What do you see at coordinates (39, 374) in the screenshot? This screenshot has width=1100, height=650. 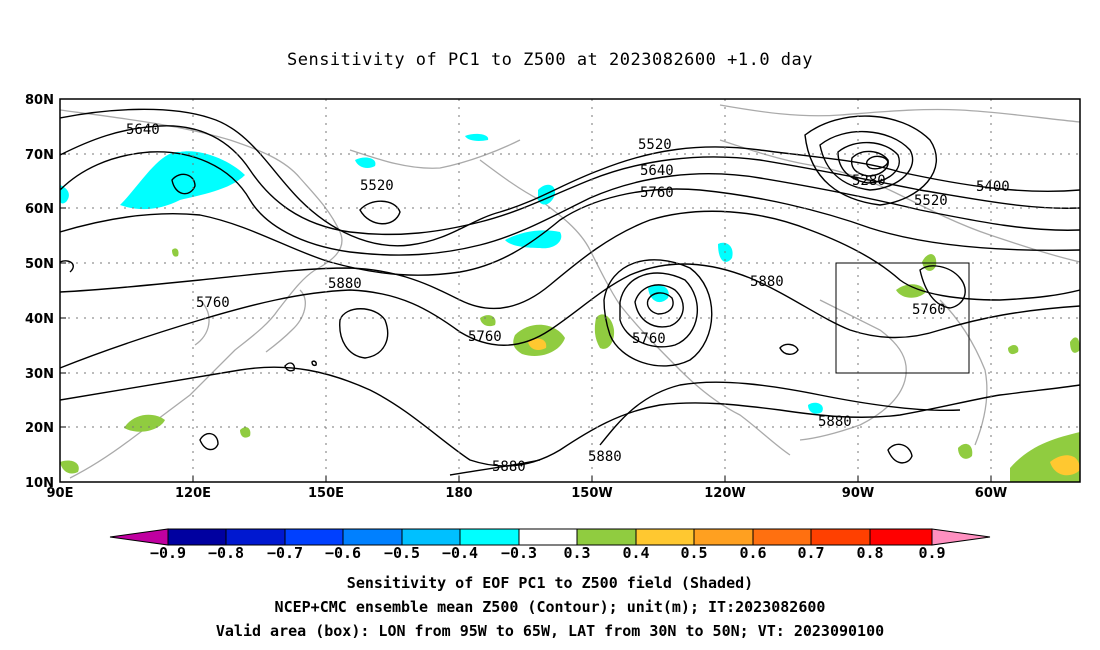 I see `lat-label: 30N` at bounding box center [39, 374].